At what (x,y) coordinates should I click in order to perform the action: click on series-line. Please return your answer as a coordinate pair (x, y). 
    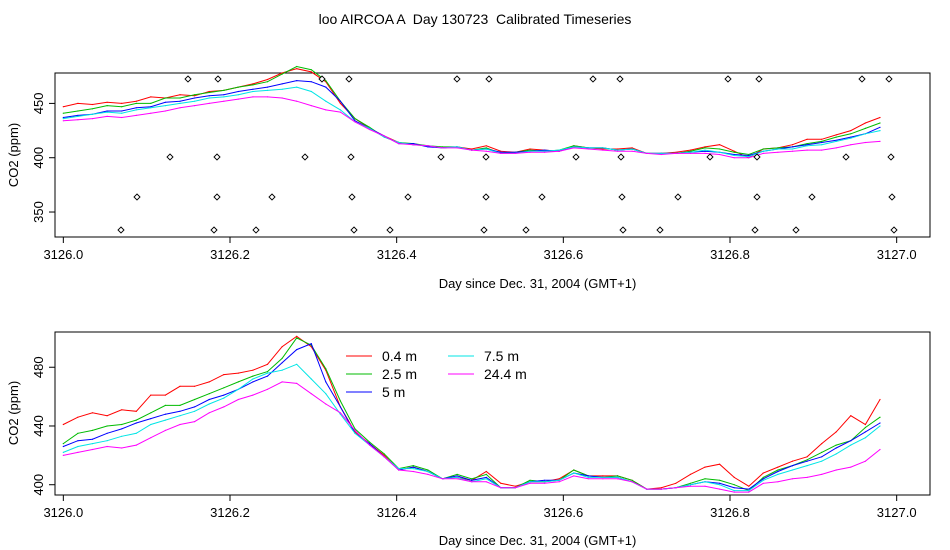
    Looking at the image, I should click on (472, 122).